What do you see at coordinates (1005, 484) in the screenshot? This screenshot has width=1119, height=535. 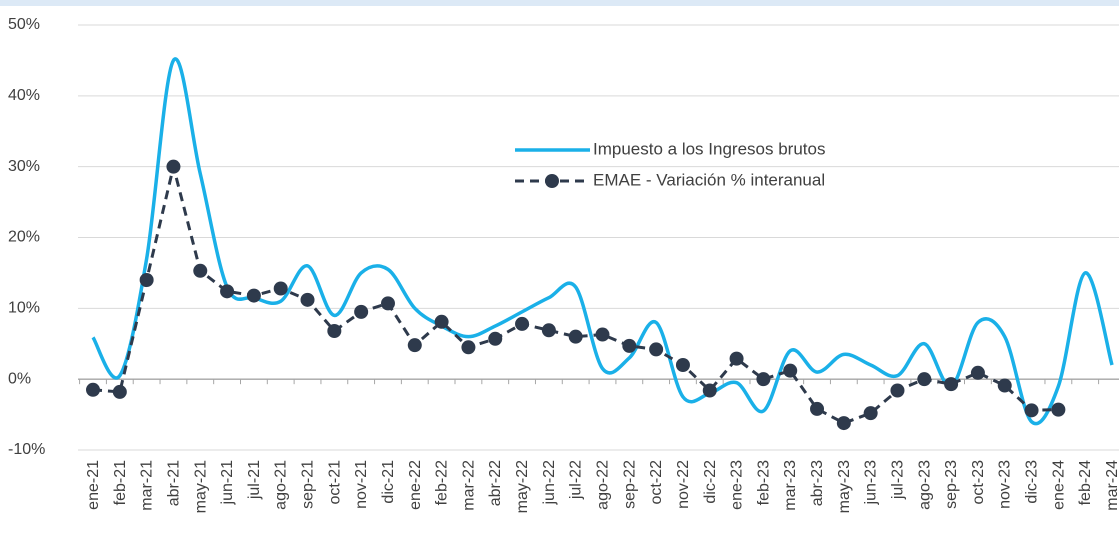 I see `x-tick-label: nov-23` at bounding box center [1005, 484].